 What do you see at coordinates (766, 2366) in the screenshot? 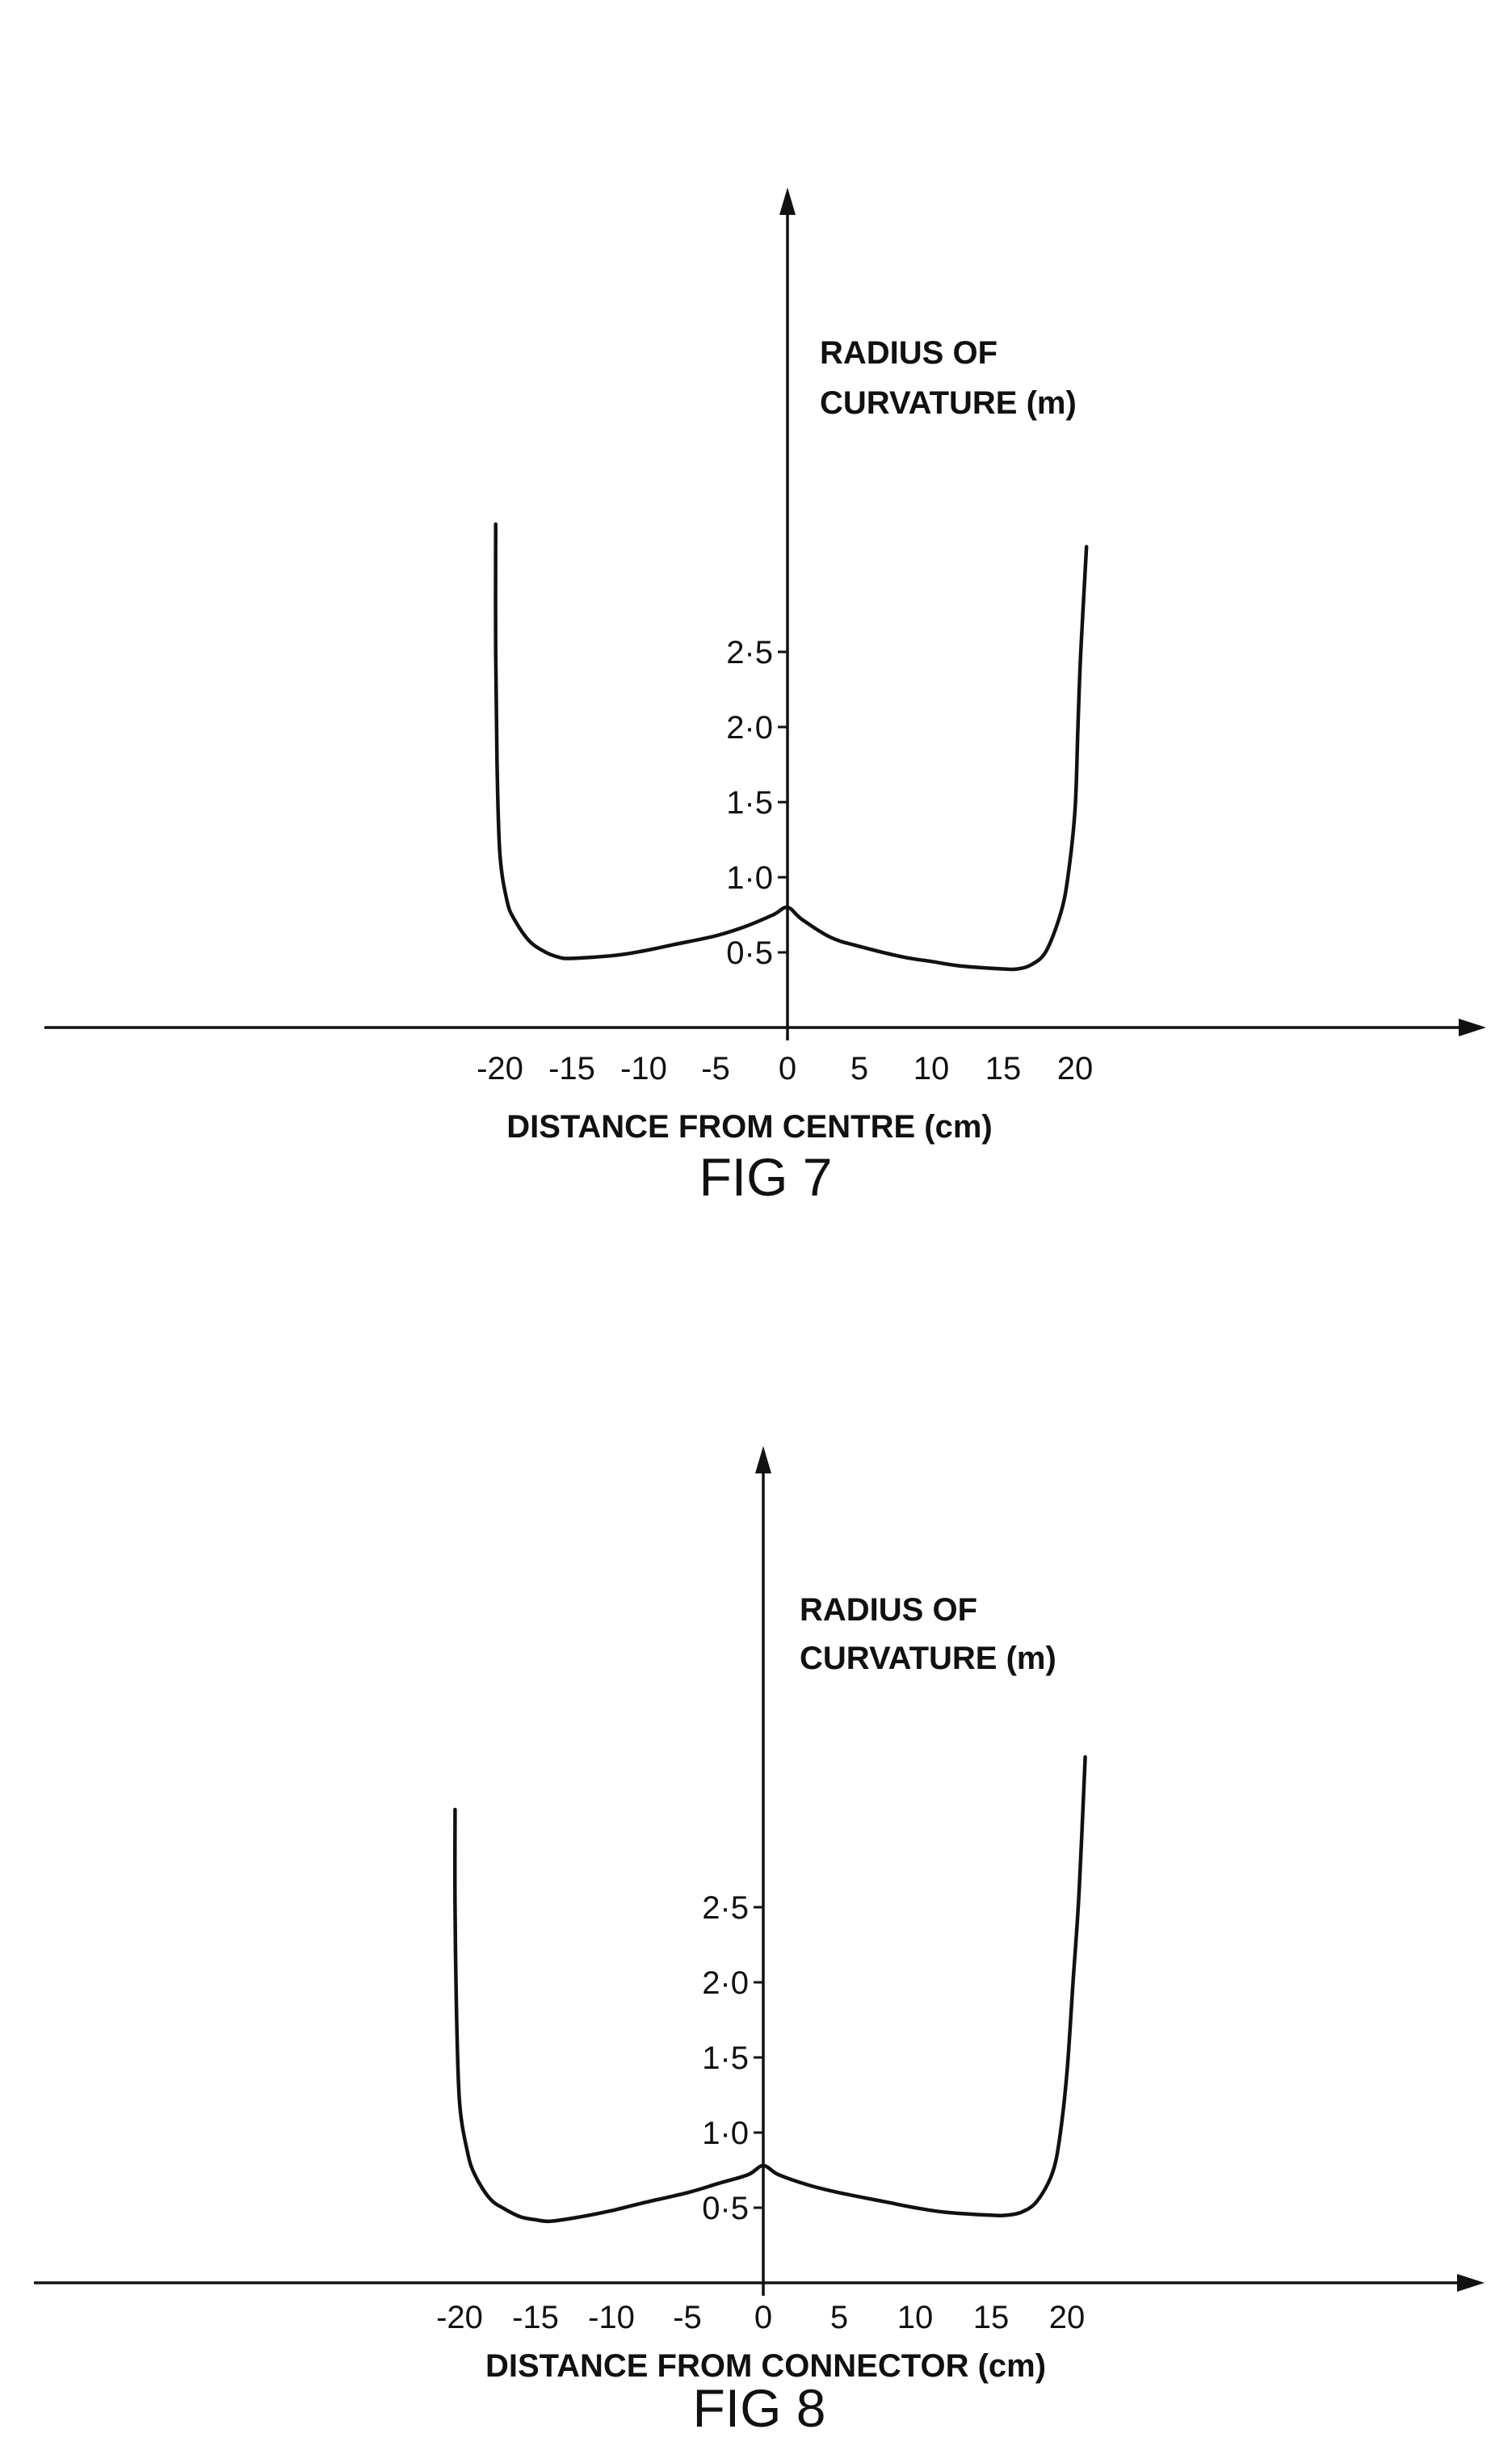
I see `x-axis-title: DISTANCE FROM CONNECTOR (cm)` at bounding box center [766, 2366].